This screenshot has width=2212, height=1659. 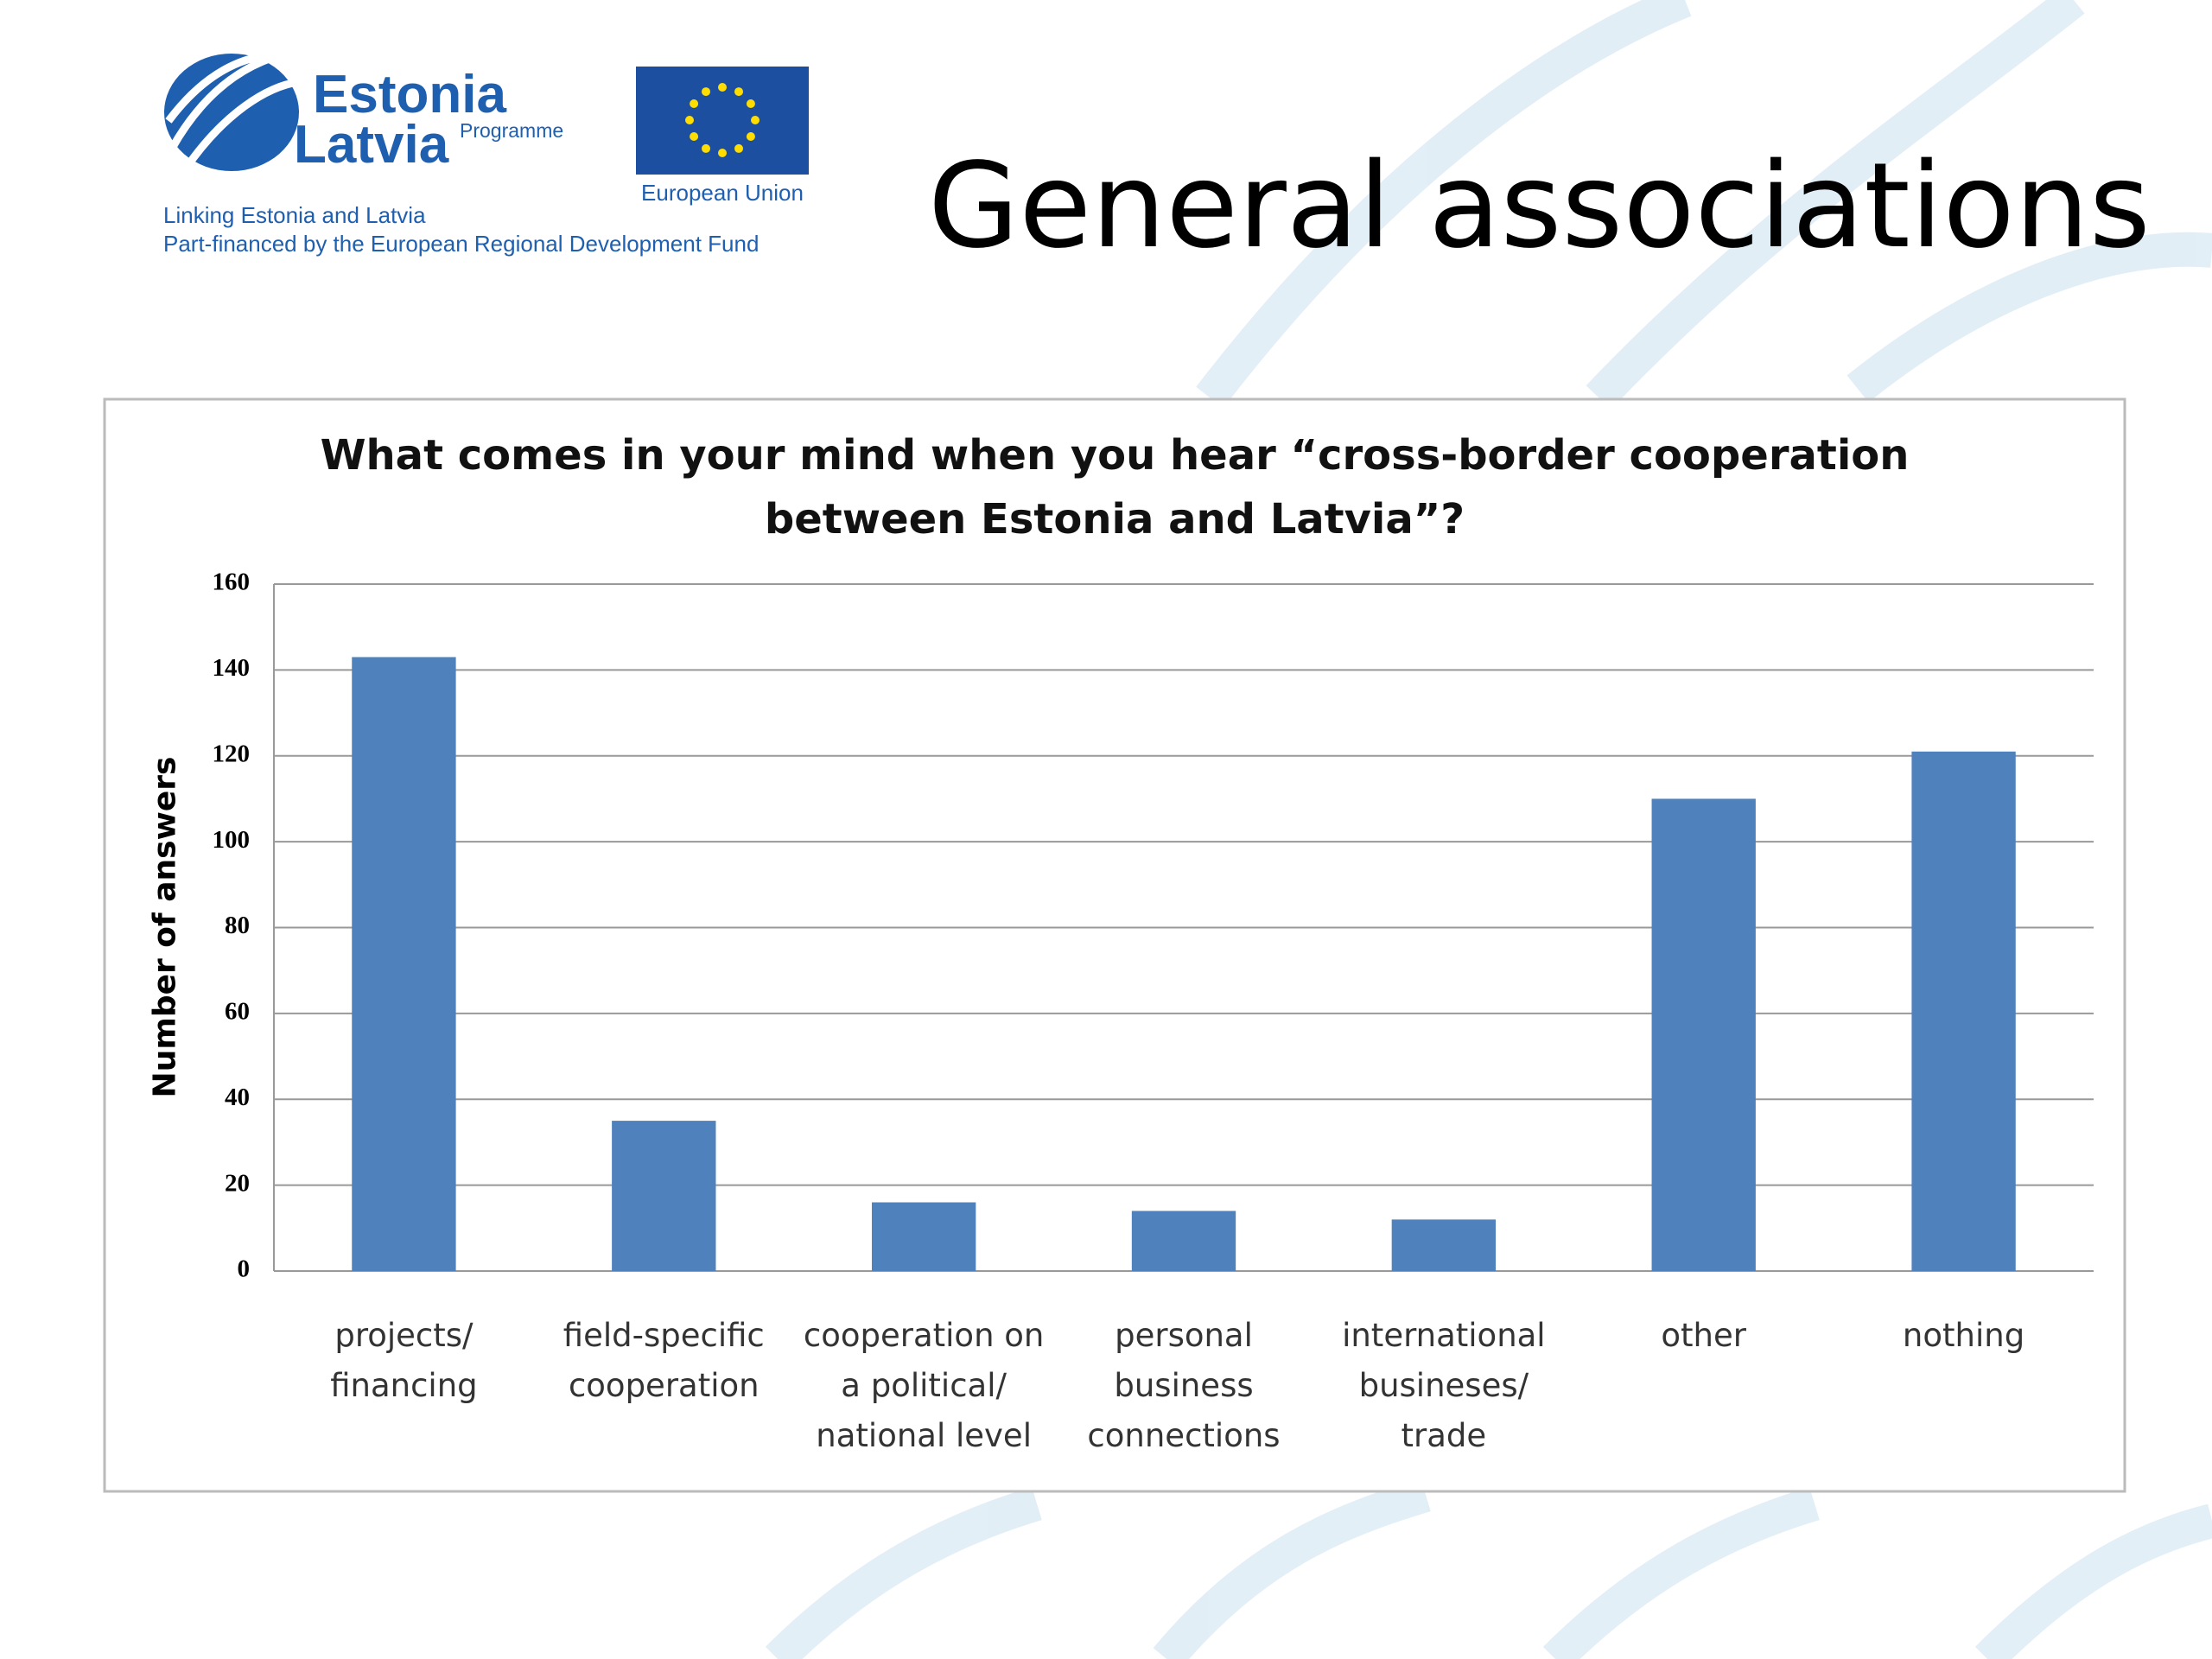 I want to click on x-tick-label: personal business connections, so click(x=1184, y=1385).